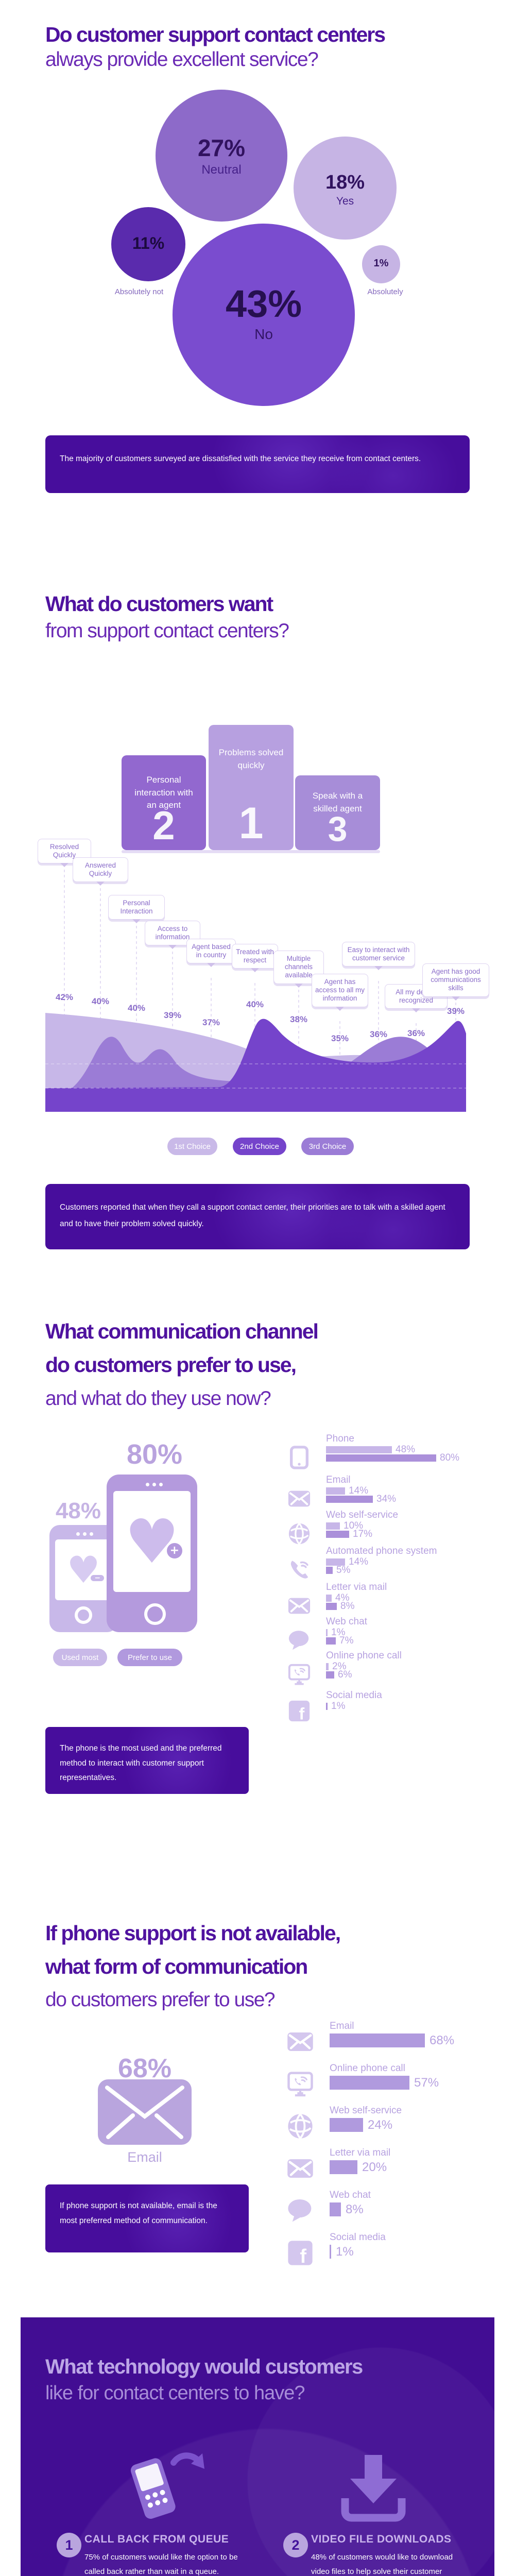  What do you see at coordinates (204, 2366) in the screenshot?
I see `section5-title-bold: What technology would customers` at bounding box center [204, 2366].